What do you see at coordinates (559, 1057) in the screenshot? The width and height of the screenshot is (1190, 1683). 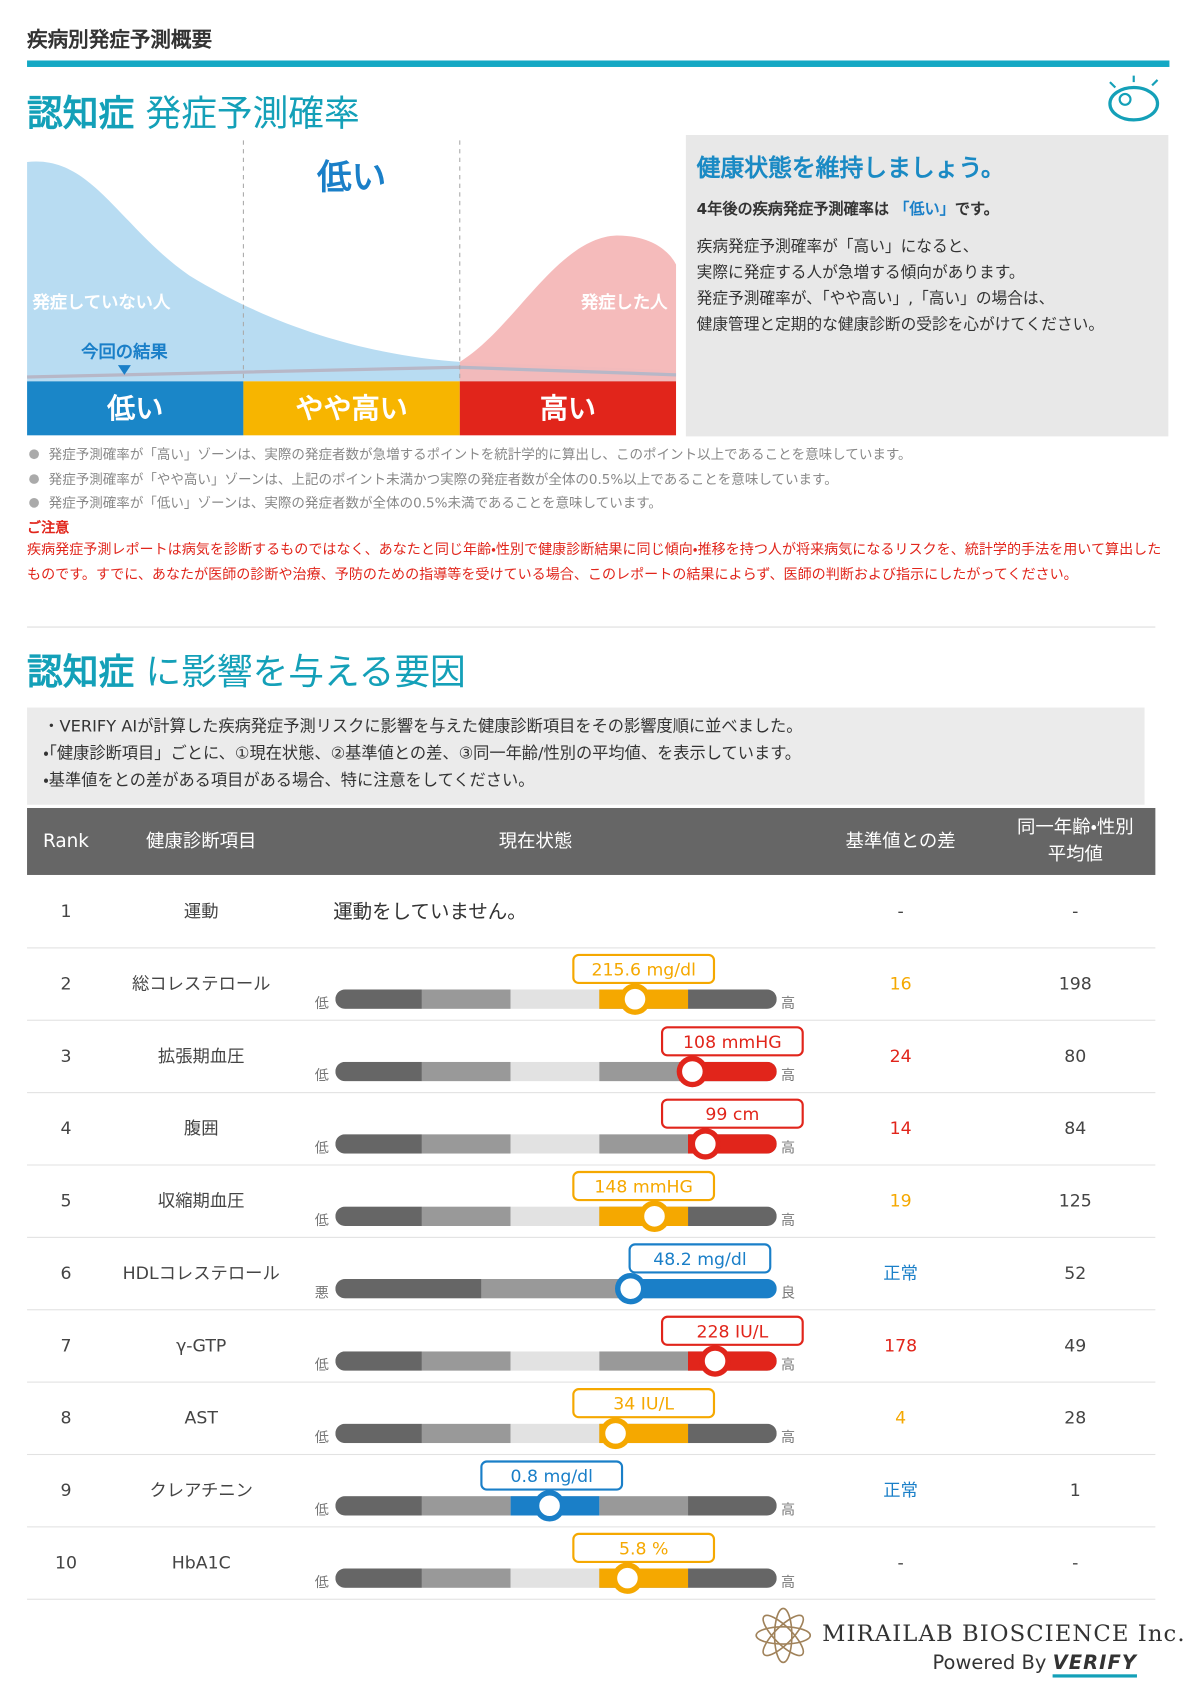 I see `gauge: 低 高 108 mmHG` at bounding box center [559, 1057].